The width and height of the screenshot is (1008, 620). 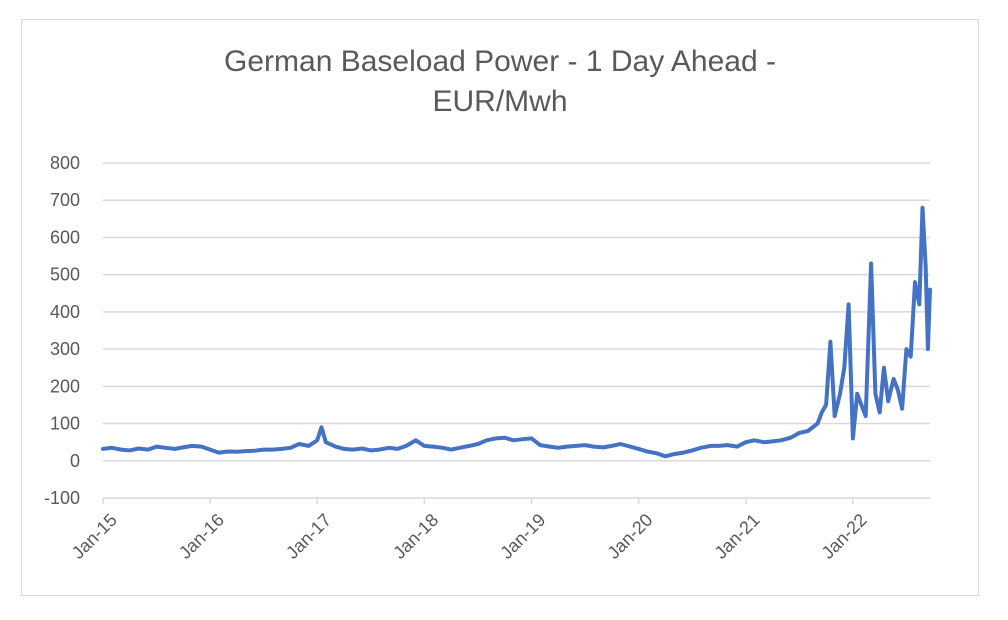 I want to click on x-tick-label: Jan-22, so click(x=844, y=536).